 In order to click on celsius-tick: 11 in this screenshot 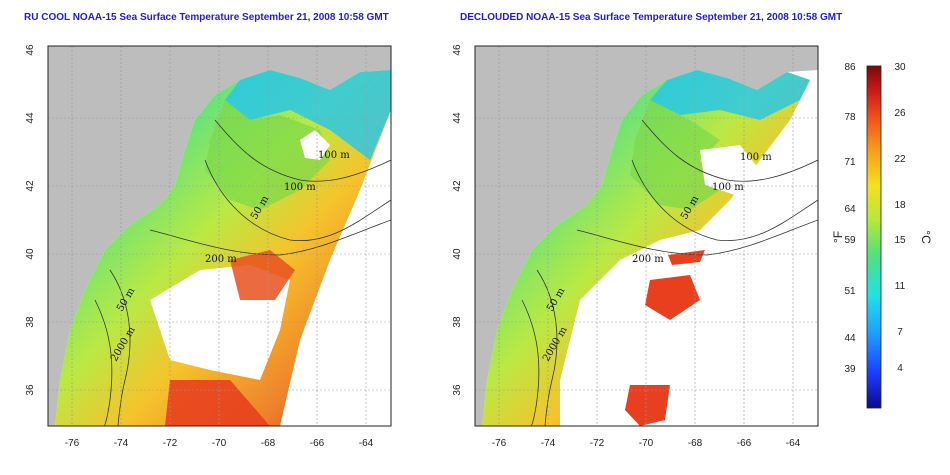, I will do `click(900, 286)`.